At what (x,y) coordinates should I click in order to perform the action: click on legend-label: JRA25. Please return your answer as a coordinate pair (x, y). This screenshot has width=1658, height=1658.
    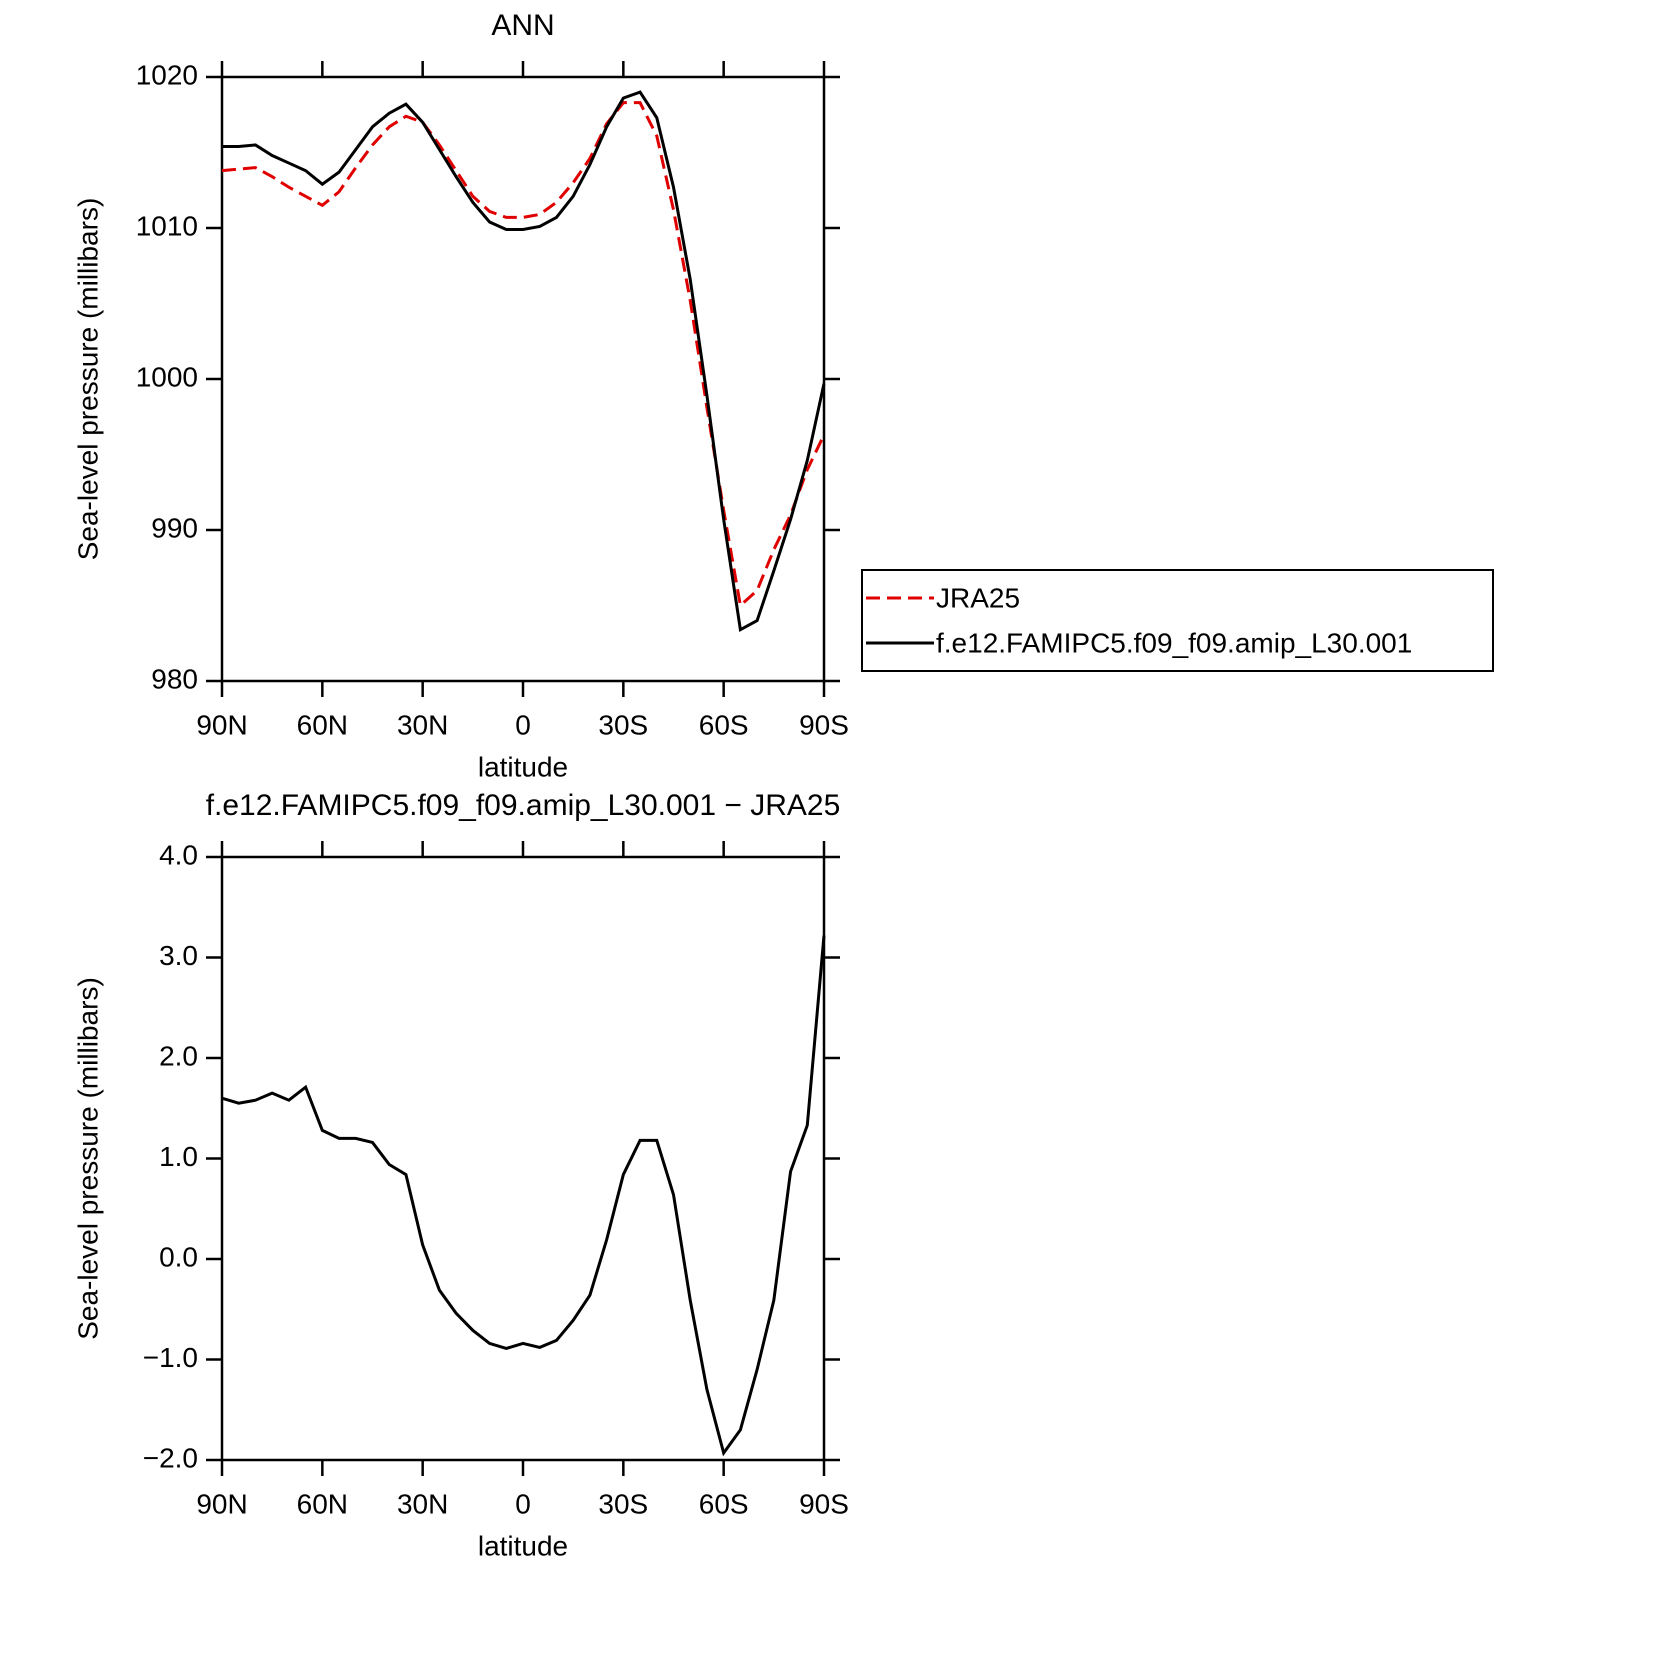
    Looking at the image, I should click on (978, 597).